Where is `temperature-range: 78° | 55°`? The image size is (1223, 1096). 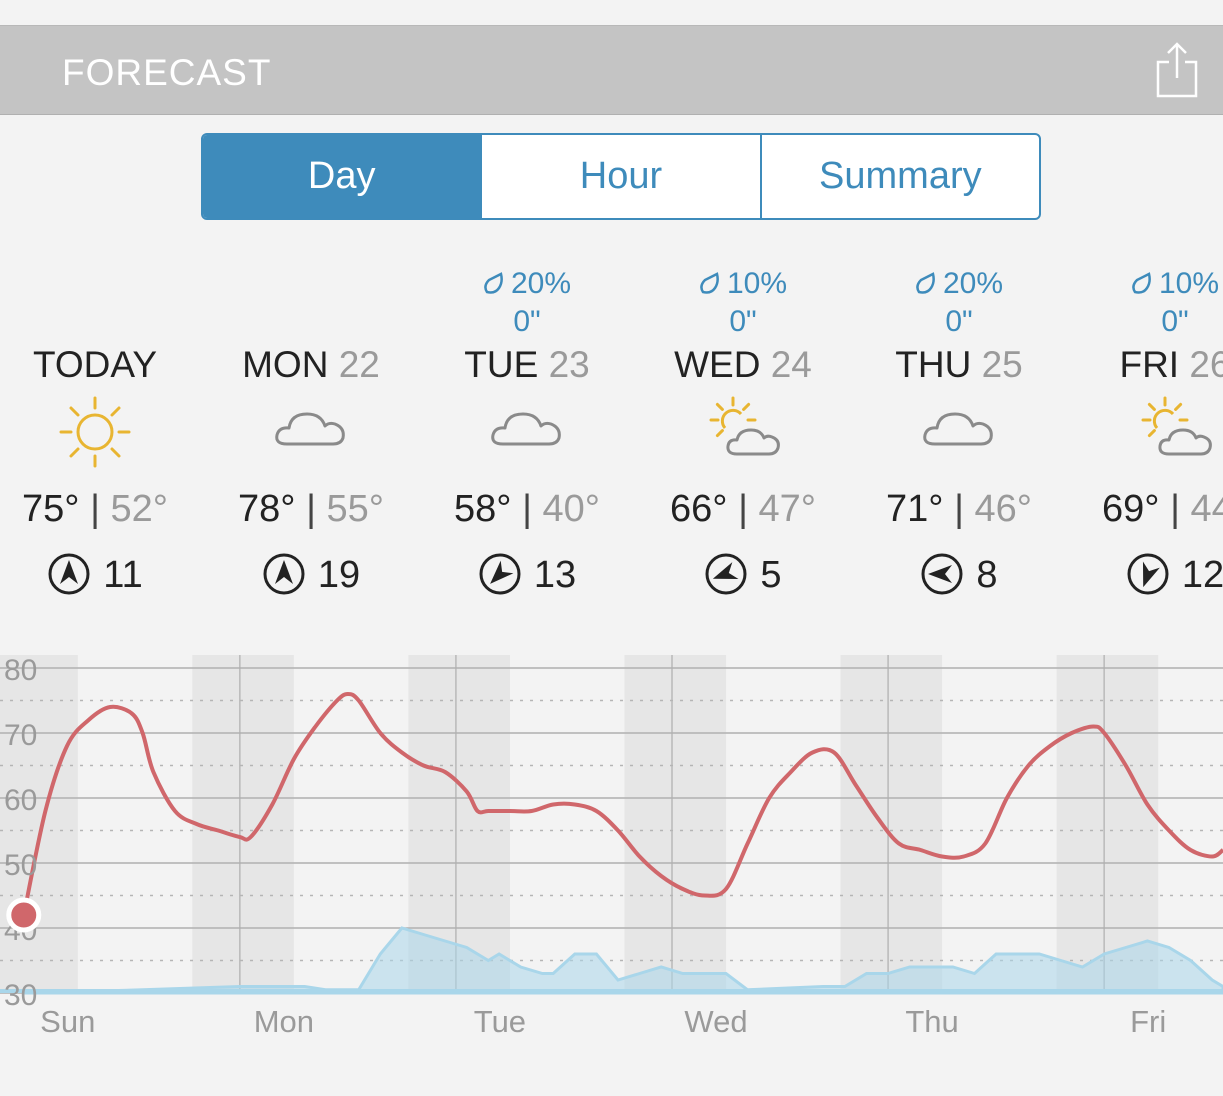
temperature-range: 78° | 55° is located at coordinates (311, 509).